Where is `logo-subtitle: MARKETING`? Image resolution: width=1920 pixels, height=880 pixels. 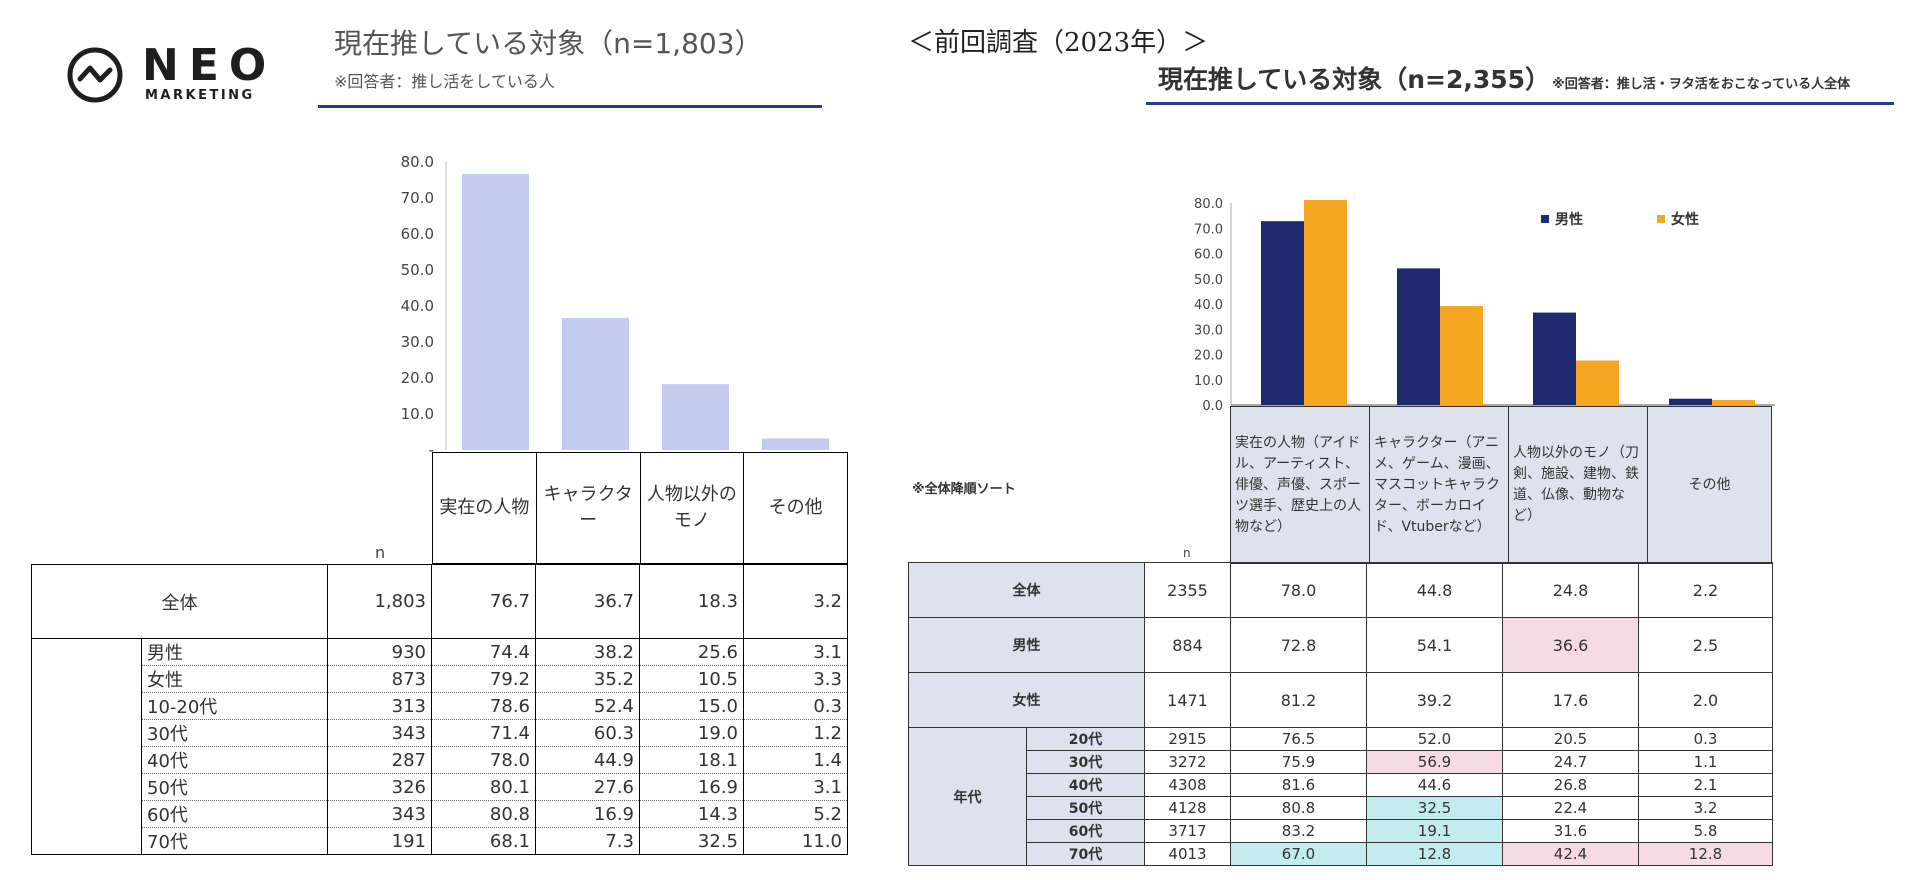
logo-subtitle: MARKETING is located at coordinates (200, 95).